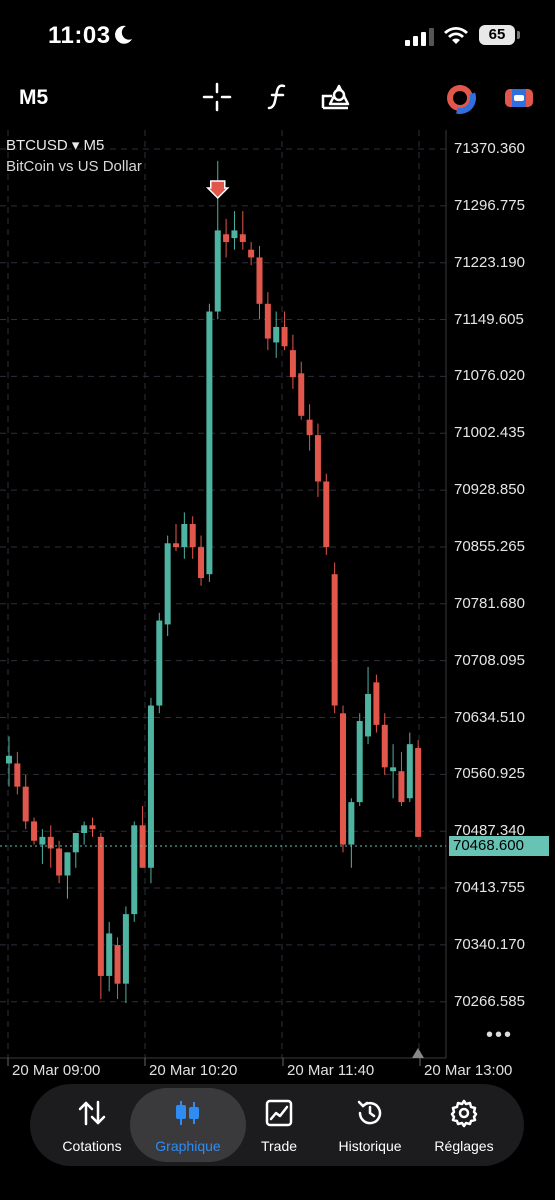  What do you see at coordinates (489, 319) in the screenshot?
I see `price-tick-label: 71149.605` at bounding box center [489, 319].